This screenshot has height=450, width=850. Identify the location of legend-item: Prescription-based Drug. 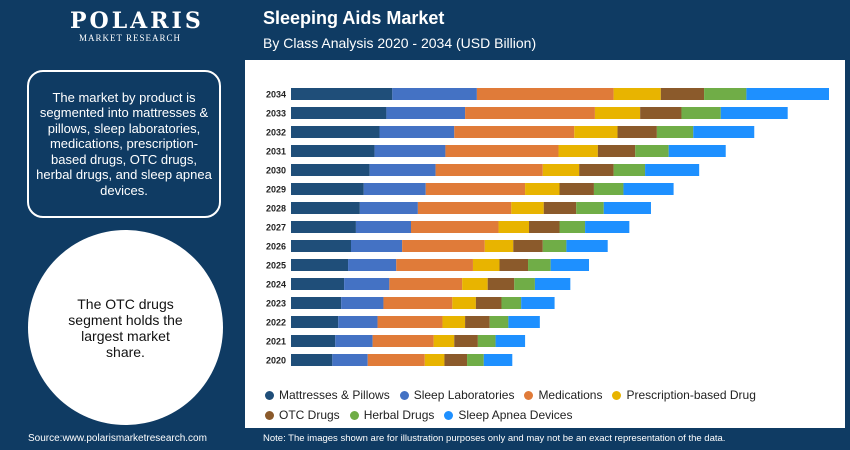
(684, 395).